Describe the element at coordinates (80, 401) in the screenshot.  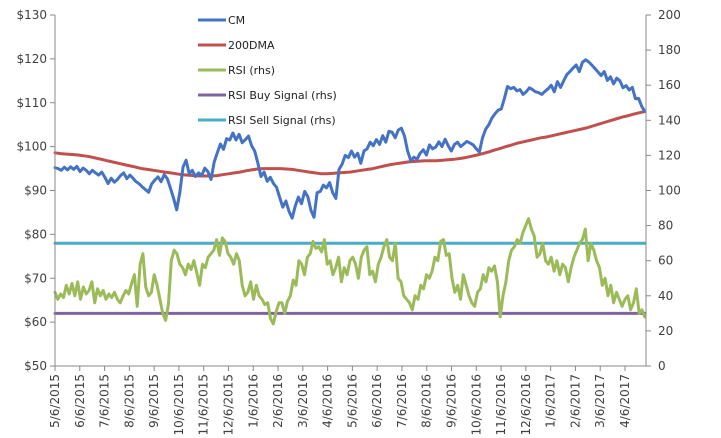
I see `x-tick-label: 6/6/2015` at that location.